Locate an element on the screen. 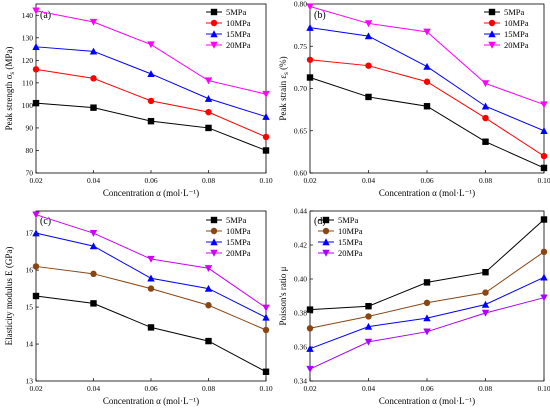  y-axis-title: Poisson's ratio μ is located at coordinates (283, 295).